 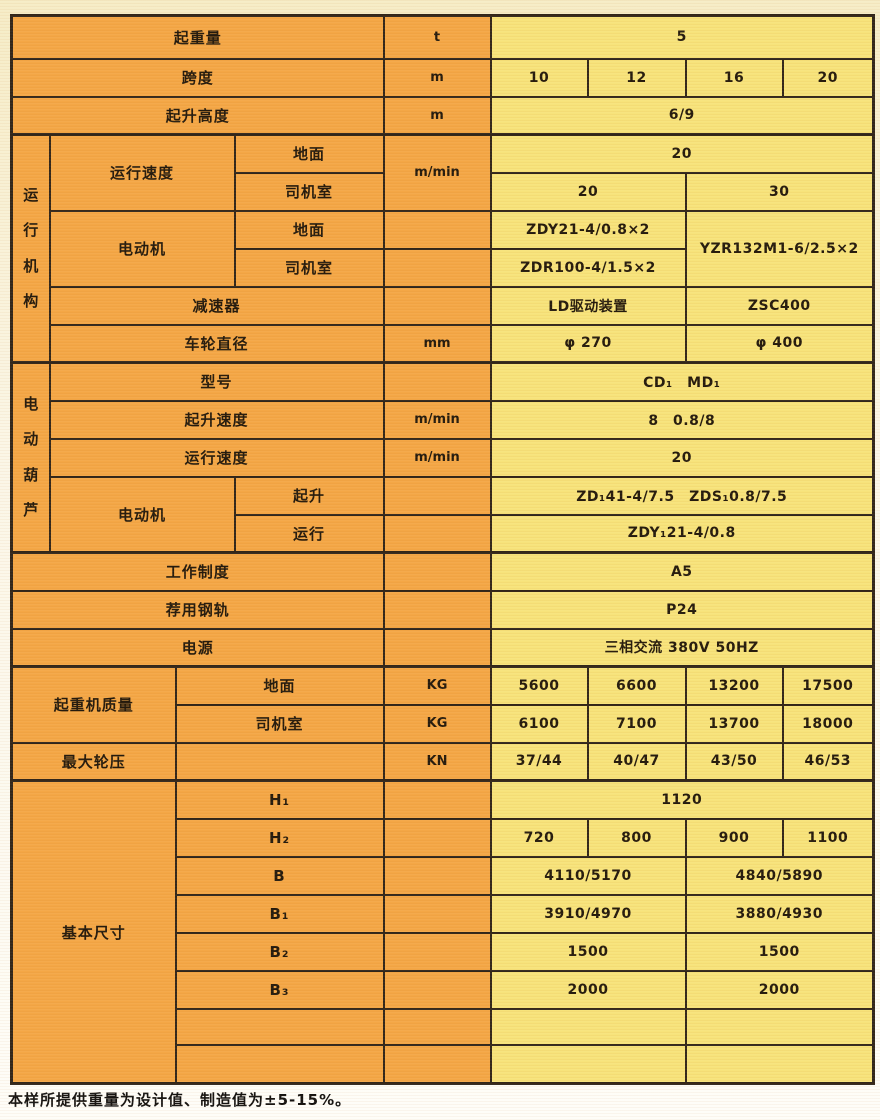 What do you see at coordinates (779, 191) in the screenshot?
I see `spec-value: 30` at bounding box center [779, 191].